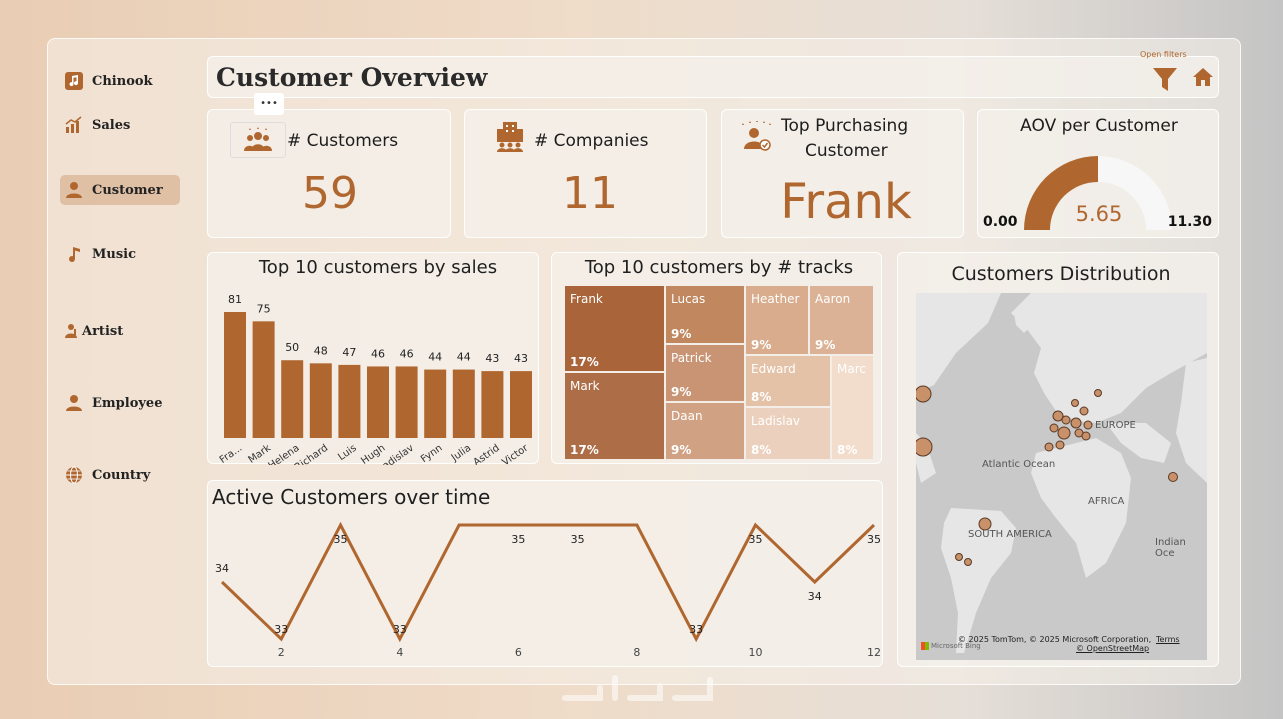 The image size is (1283, 719). I want to click on bar-hugh, so click(378, 402).